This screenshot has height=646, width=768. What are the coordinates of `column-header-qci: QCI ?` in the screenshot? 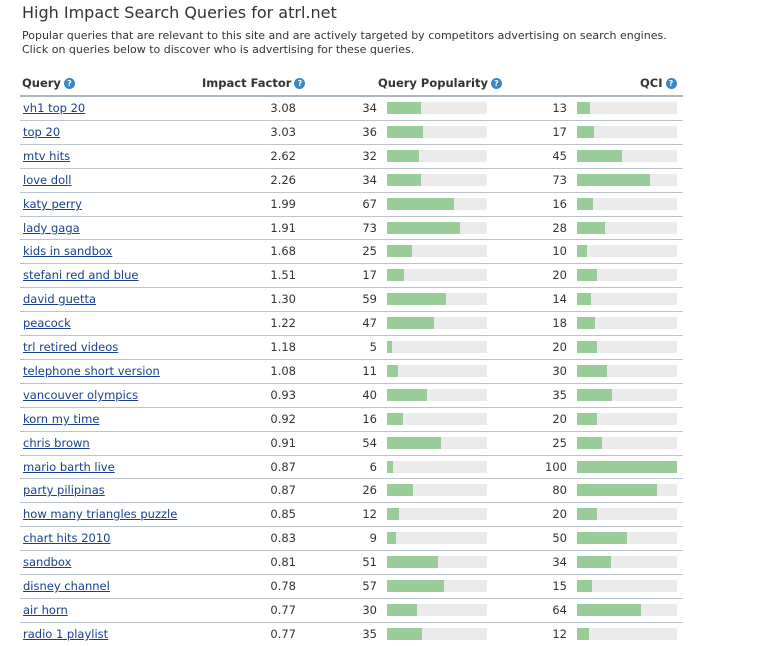 It's located at (658, 83).